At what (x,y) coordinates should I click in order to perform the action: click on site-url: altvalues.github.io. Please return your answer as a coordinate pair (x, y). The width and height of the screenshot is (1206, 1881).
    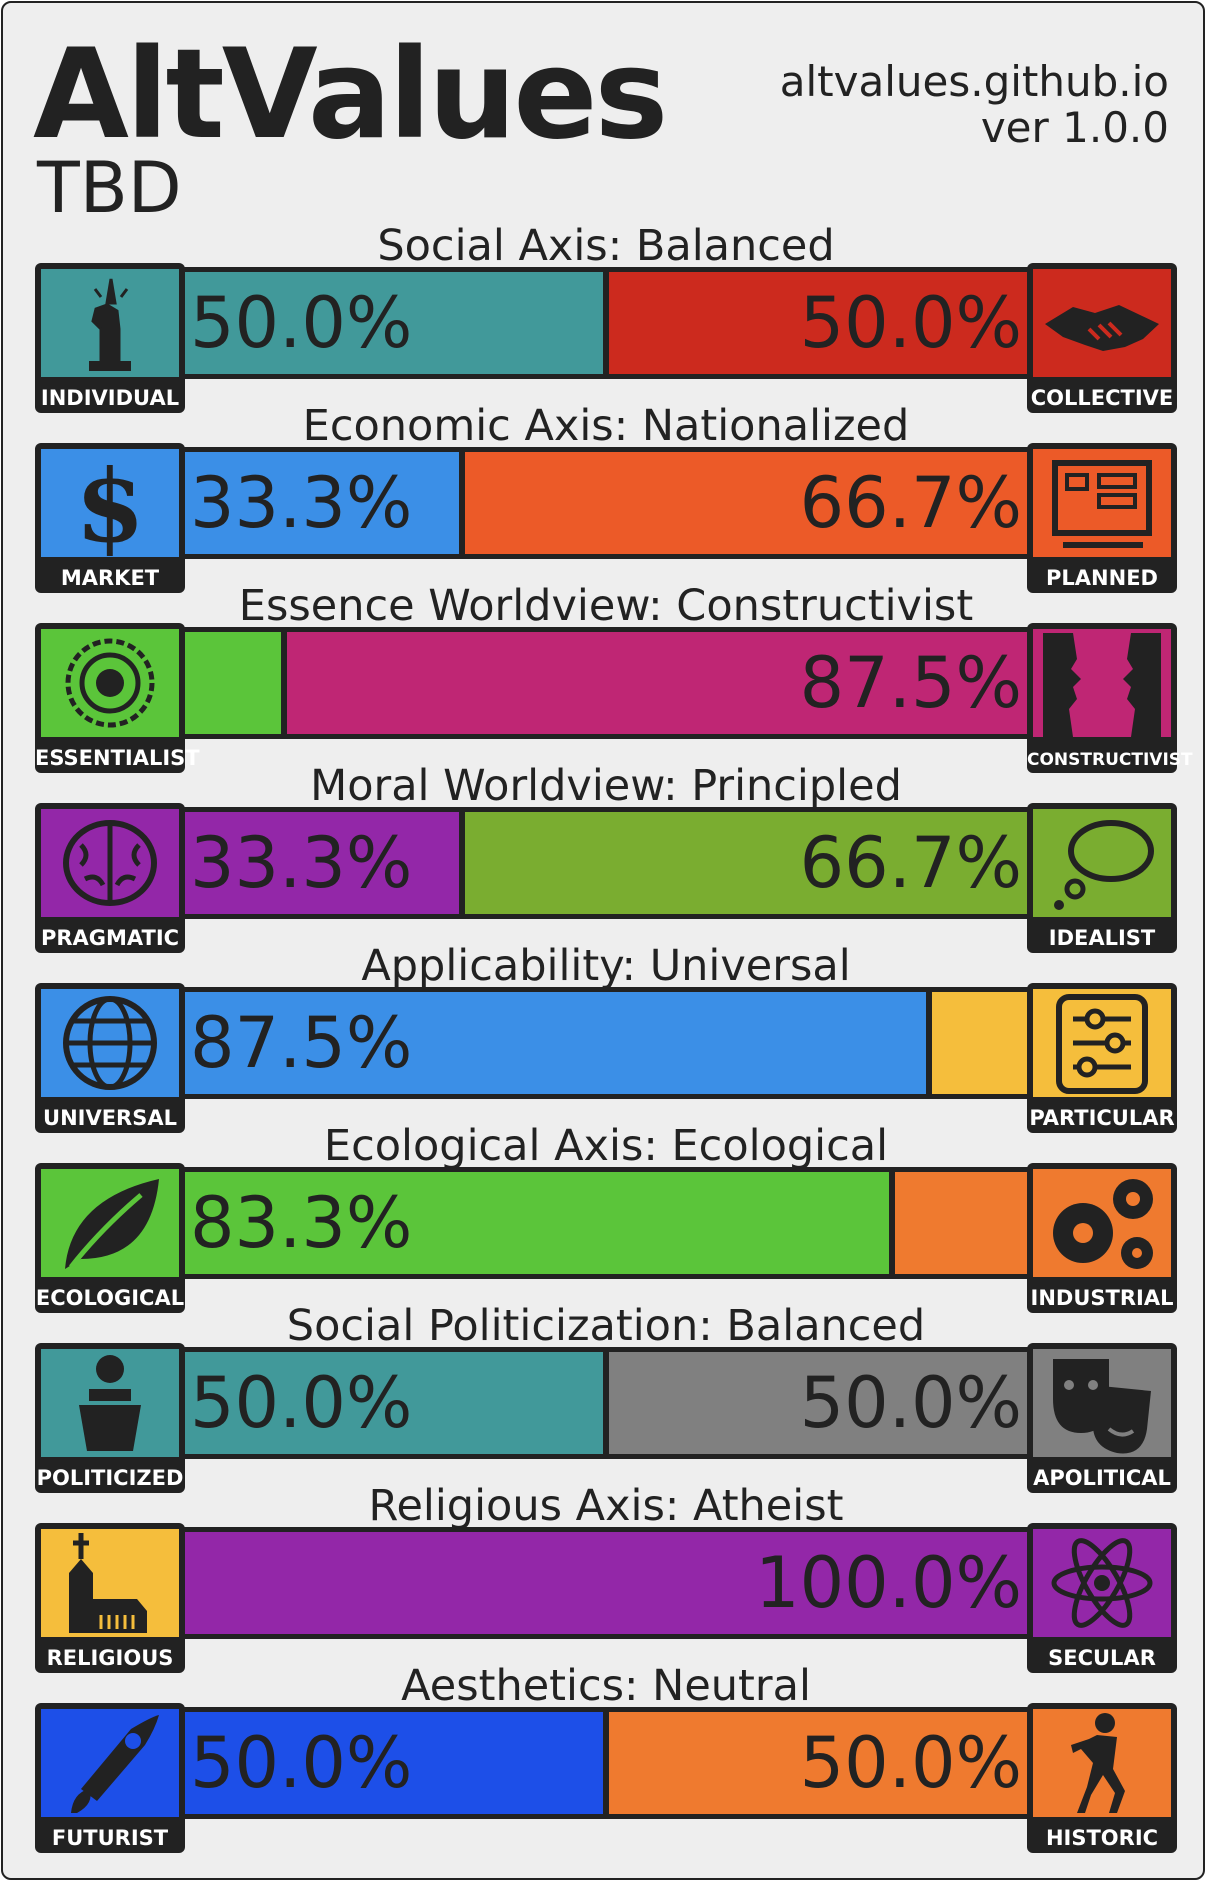
    Looking at the image, I should click on (974, 81).